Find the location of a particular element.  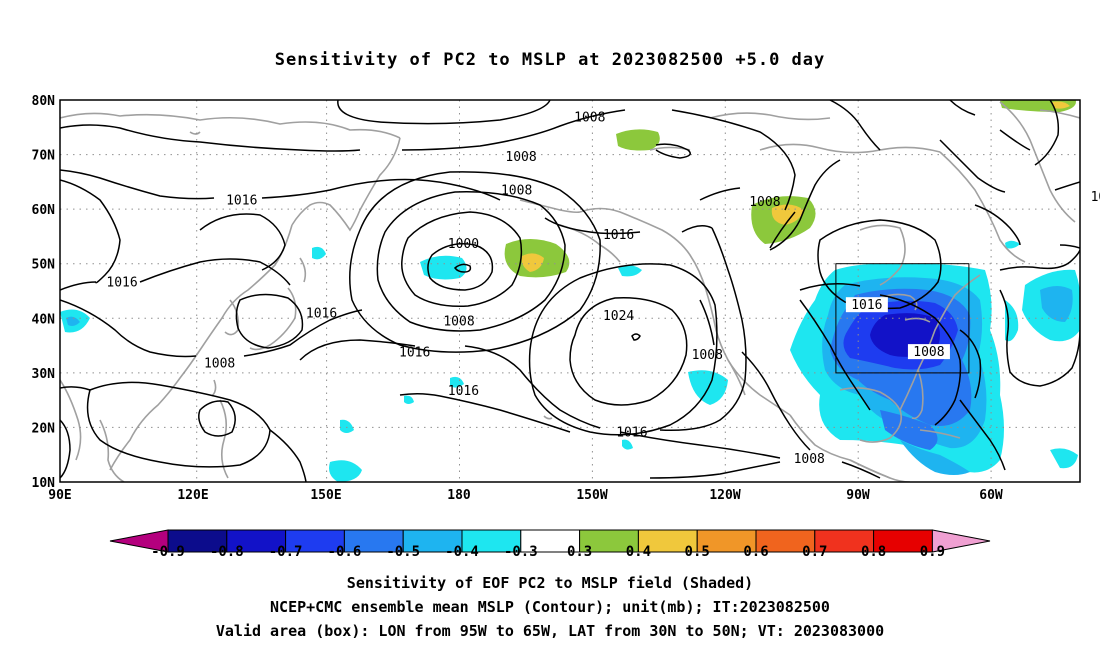

lon-tick-label: 90W is located at coordinates (858, 495).